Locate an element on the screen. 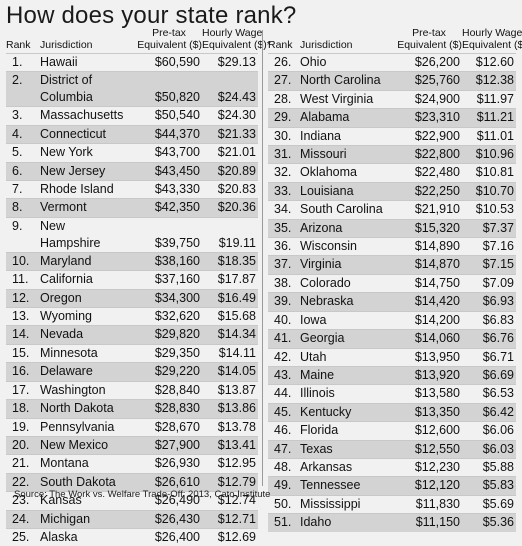 The width and height of the screenshot is (522, 546). rank-cell: 20. is located at coordinates (23, 445).